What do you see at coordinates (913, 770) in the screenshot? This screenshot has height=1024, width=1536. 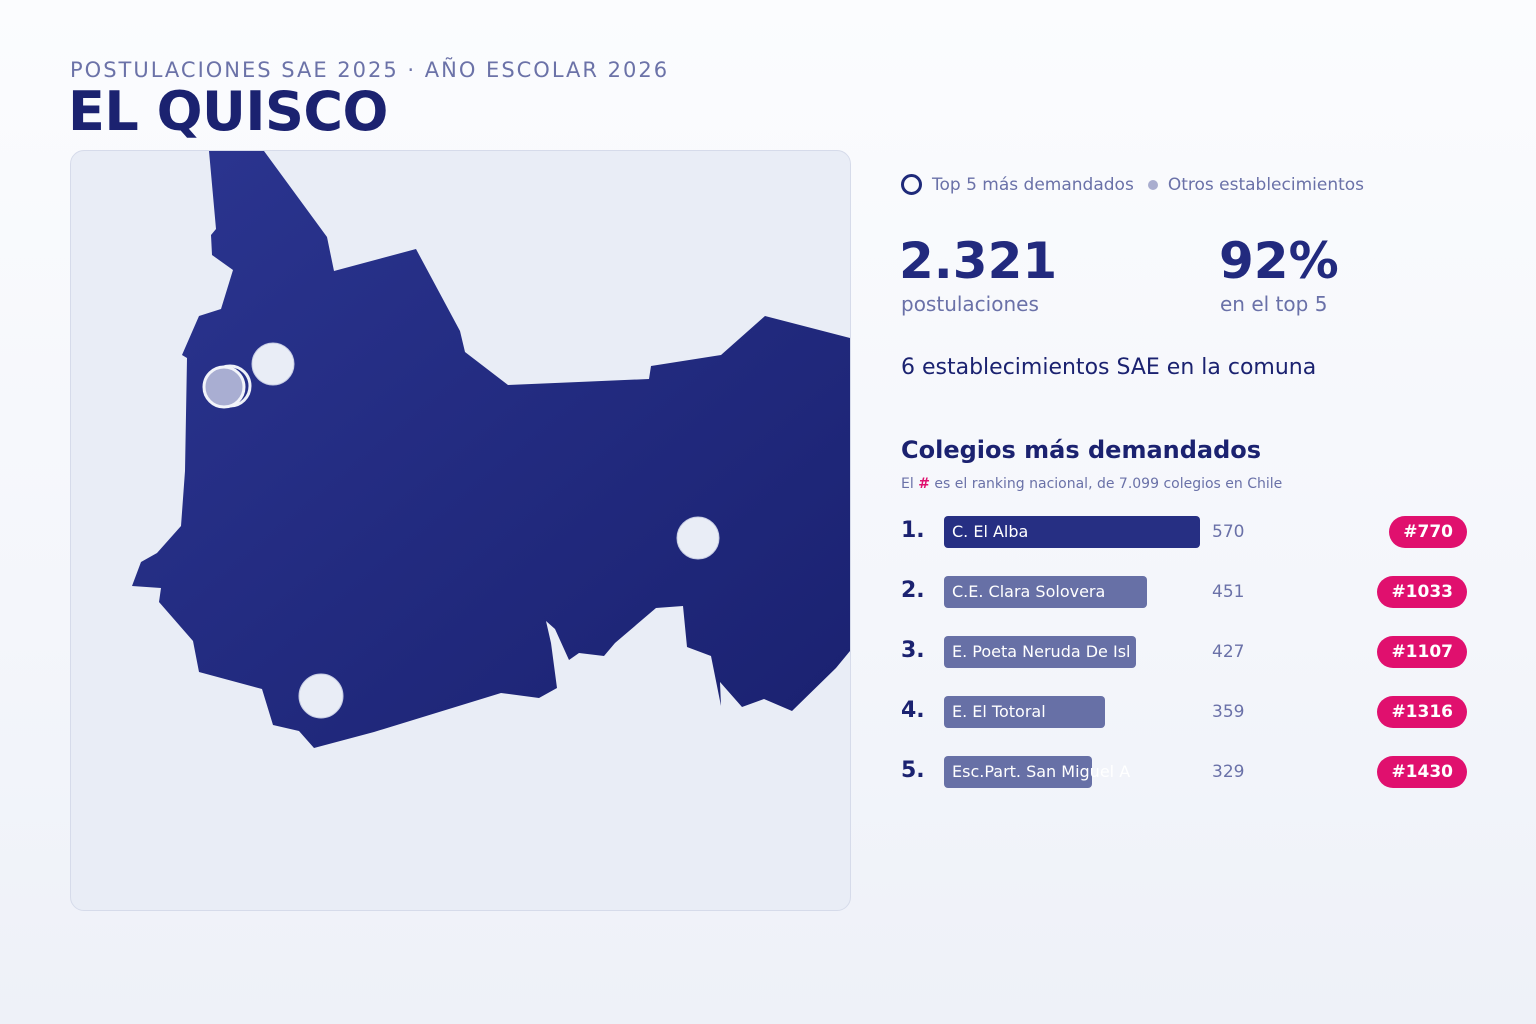 I see `ranking-position: 5.` at bounding box center [913, 770].